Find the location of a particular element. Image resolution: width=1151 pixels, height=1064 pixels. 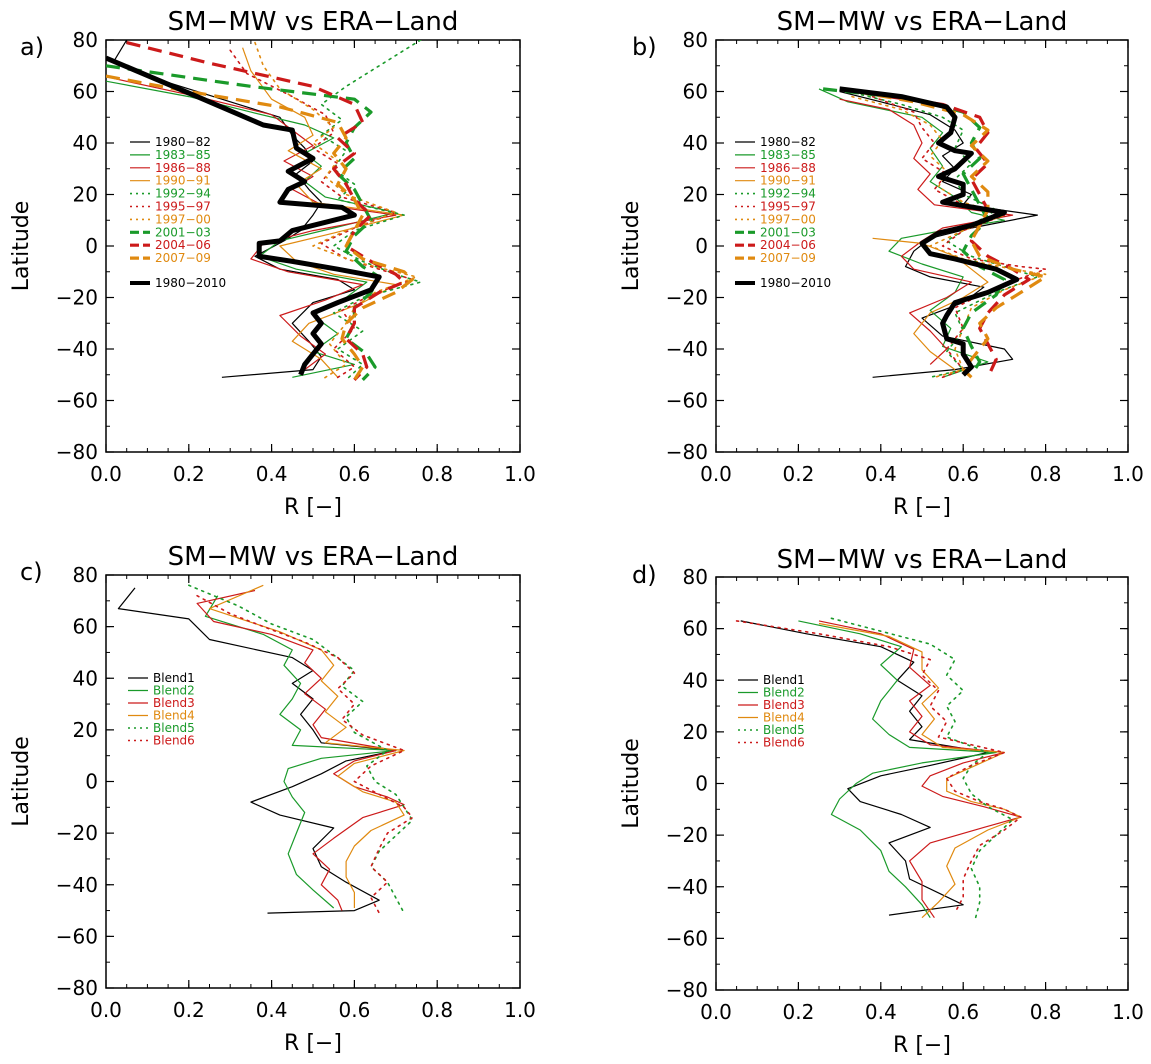

panel-letter: c) is located at coordinates (31, 572).